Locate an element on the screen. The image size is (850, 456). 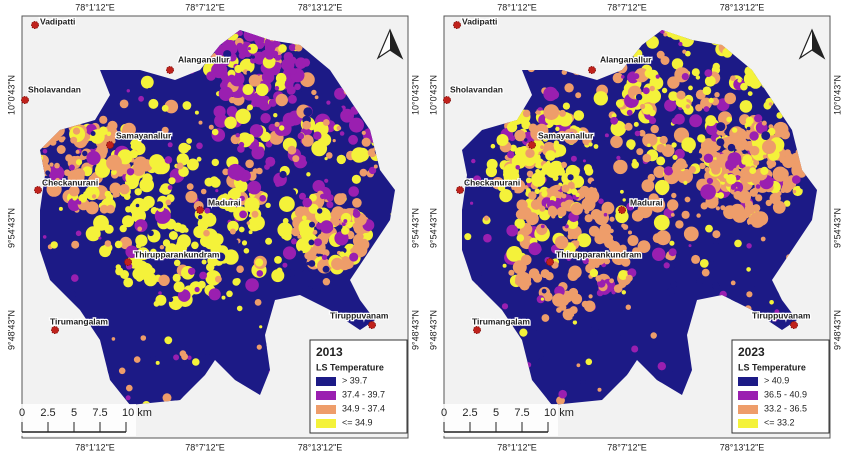
longitude-label: 78°13'12"E is located at coordinates (320, 7).